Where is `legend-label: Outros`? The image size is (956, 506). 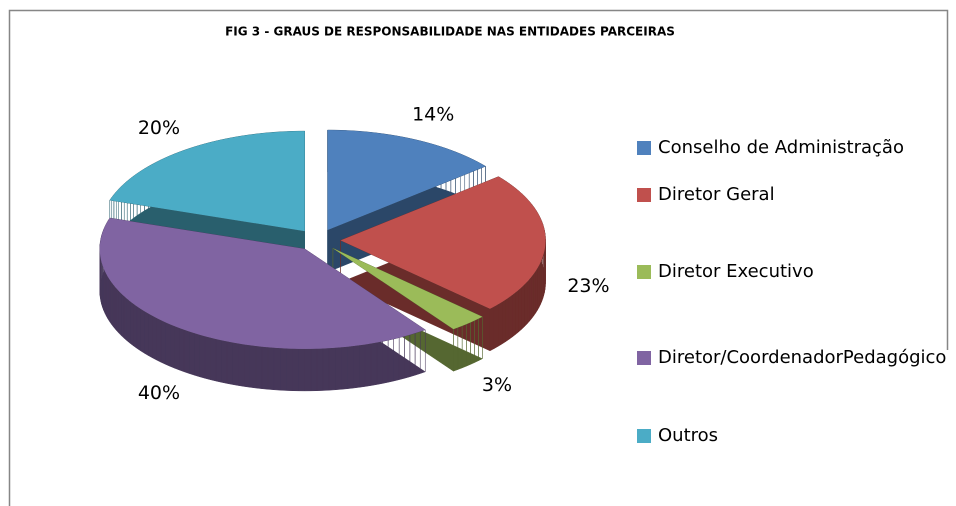 legend-label: Outros is located at coordinates (688, 435).